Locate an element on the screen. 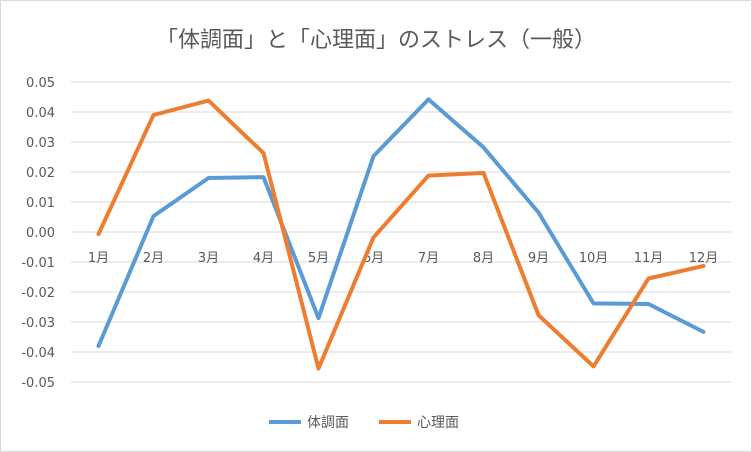 The image size is (752, 452). x-tick-label: 10月 is located at coordinates (594, 258).